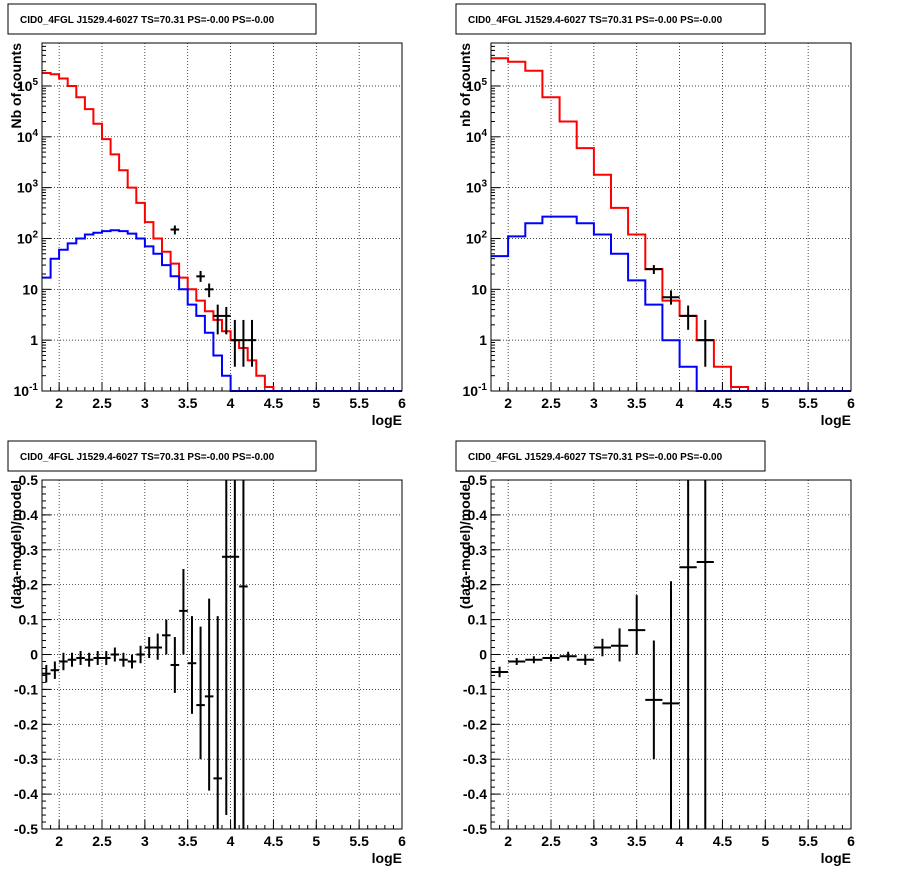 The width and height of the screenshot is (898, 875). I want to click on y-tick-label: -0.1, so click(26, 689).